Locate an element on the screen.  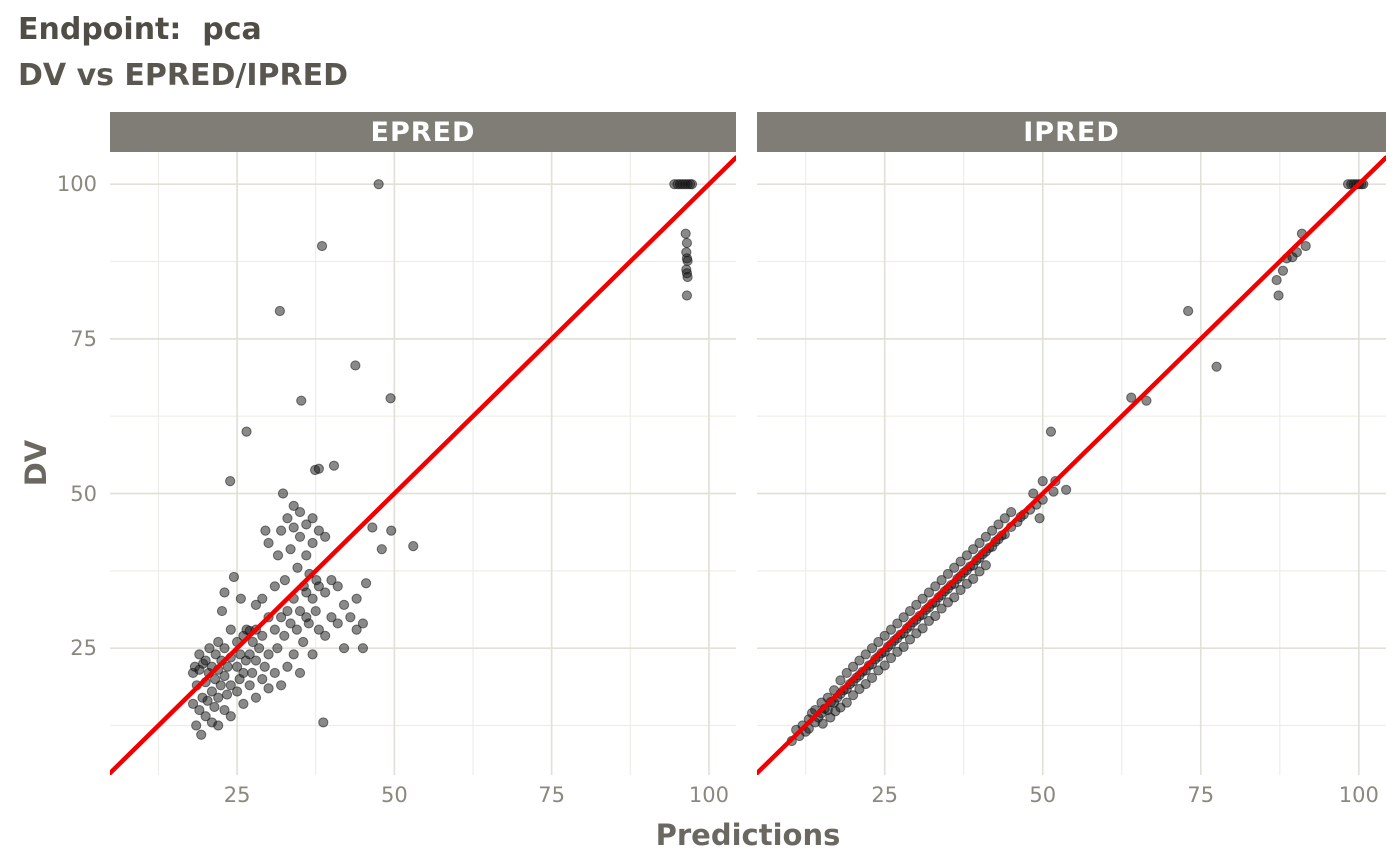
facet-strip-epred: EPRED is located at coordinates (423, 132).